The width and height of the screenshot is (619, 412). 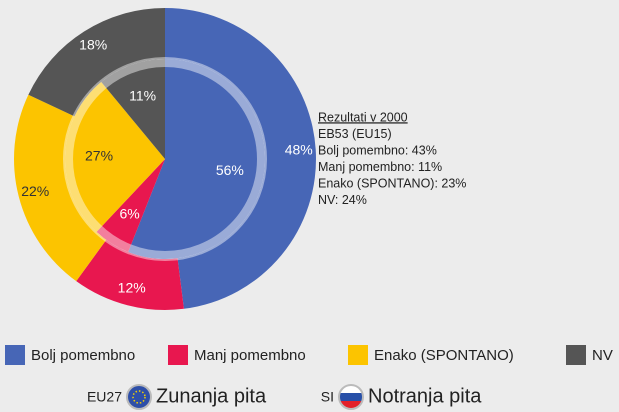 What do you see at coordinates (142, 96) in the screenshot?
I see `slice-label: 11%` at bounding box center [142, 96].